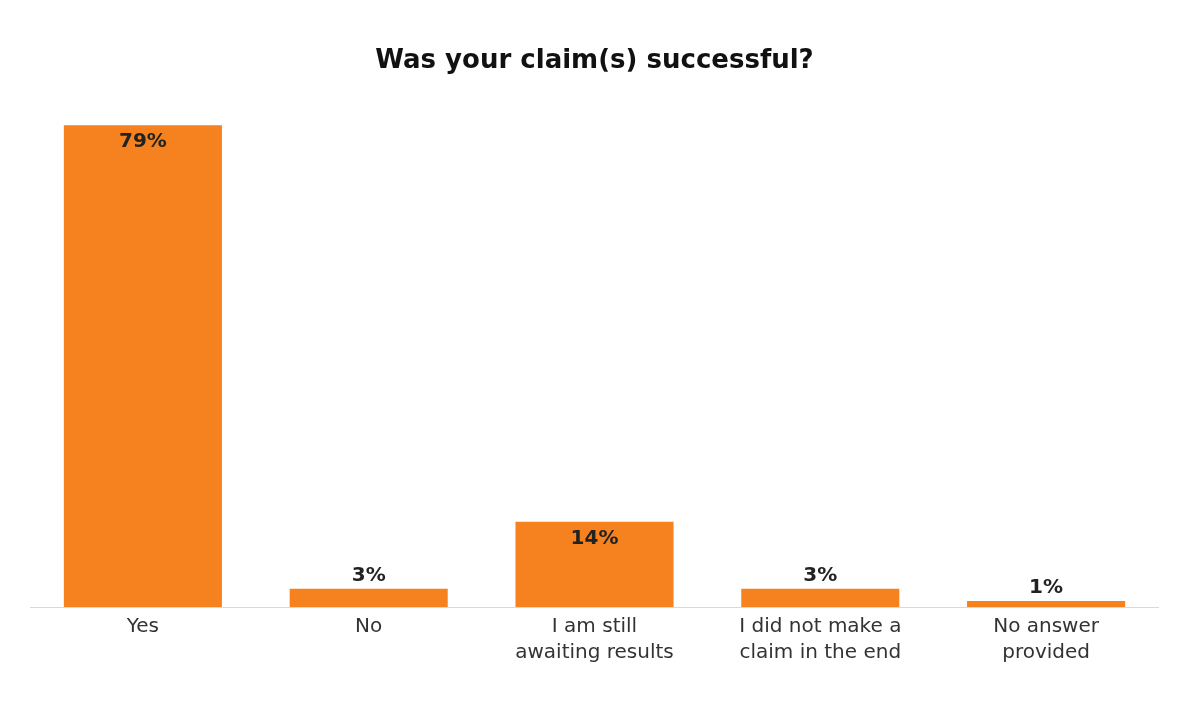 This screenshot has height=707, width=1189. I want to click on chart-title: Was your claim(s) successful?, so click(594, 58).